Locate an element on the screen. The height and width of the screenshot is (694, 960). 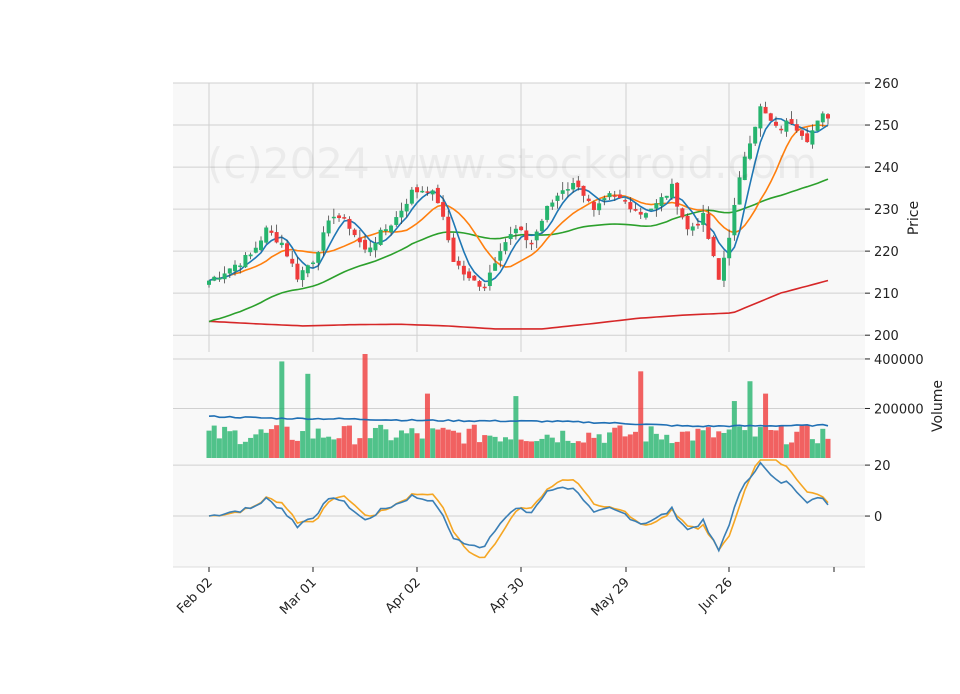
sma-200-line is located at coordinates (518, 304).